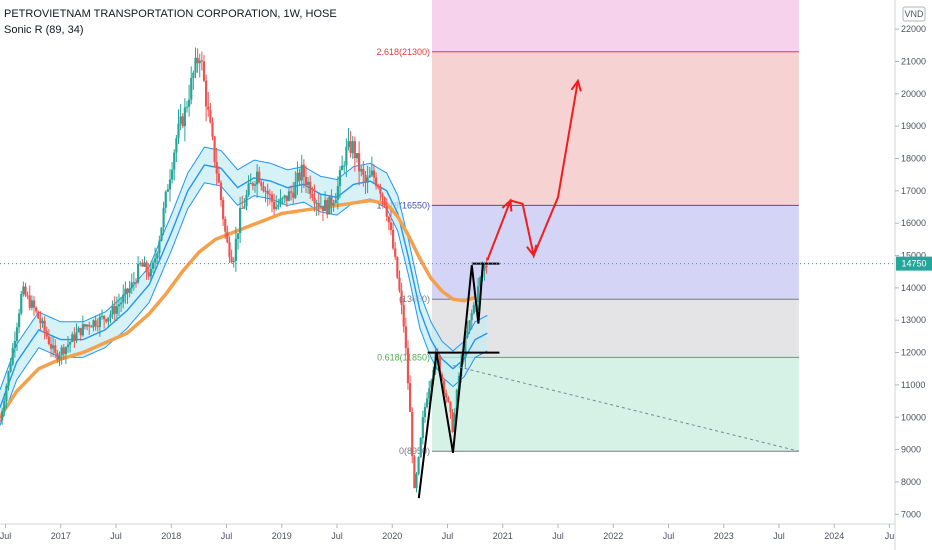  What do you see at coordinates (116, 536) in the screenshot?
I see `x-tick-label-2: Jul` at bounding box center [116, 536].